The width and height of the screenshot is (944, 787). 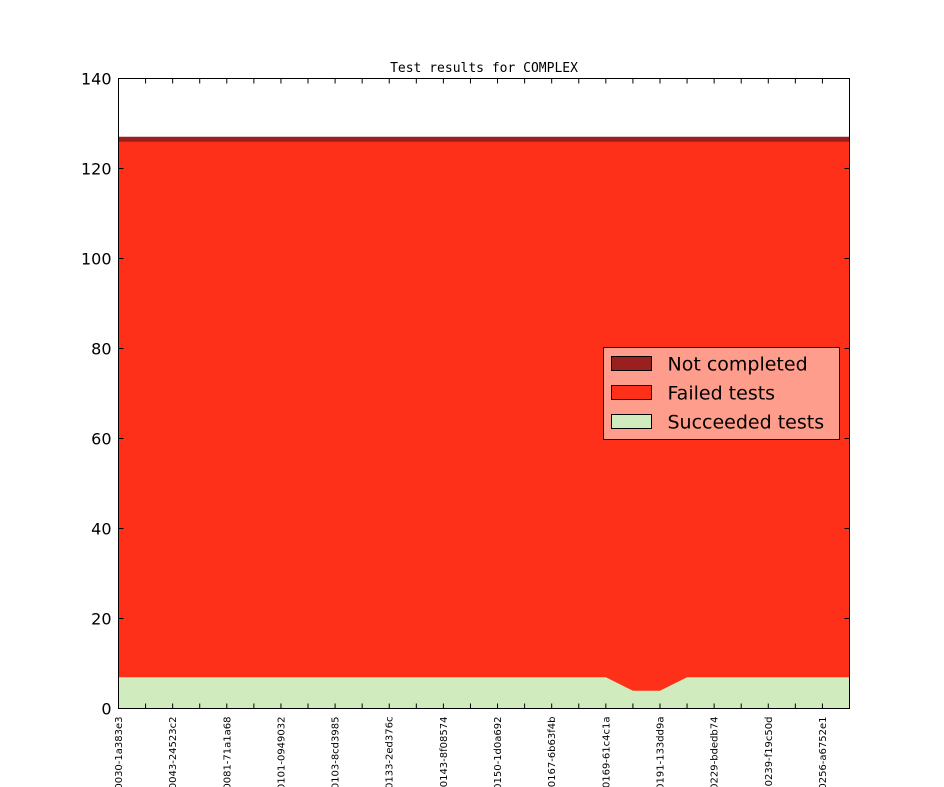 What do you see at coordinates (769, 752) in the screenshot?
I see `x-tick-label: 0239-f19c50d` at bounding box center [769, 752].